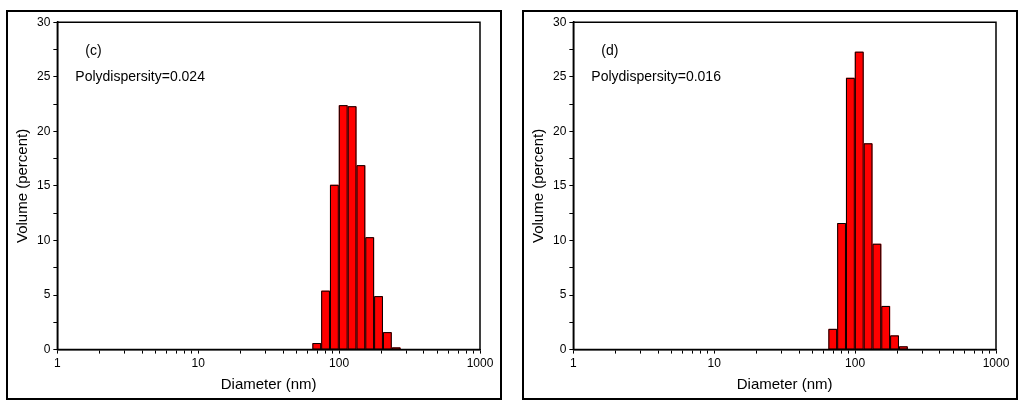 The width and height of the screenshot is (1024, 407). What do you see at coordinates (140, 76) in the screenshot?
I see `annotation: Polydispersity=0.024` at bounding box center [140, 76].